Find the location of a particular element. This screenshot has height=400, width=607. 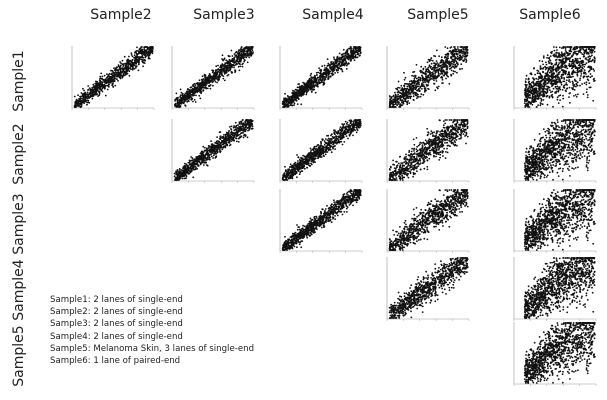

scatter-panel-sample2-sample3 is located at coordinates (211, 153).